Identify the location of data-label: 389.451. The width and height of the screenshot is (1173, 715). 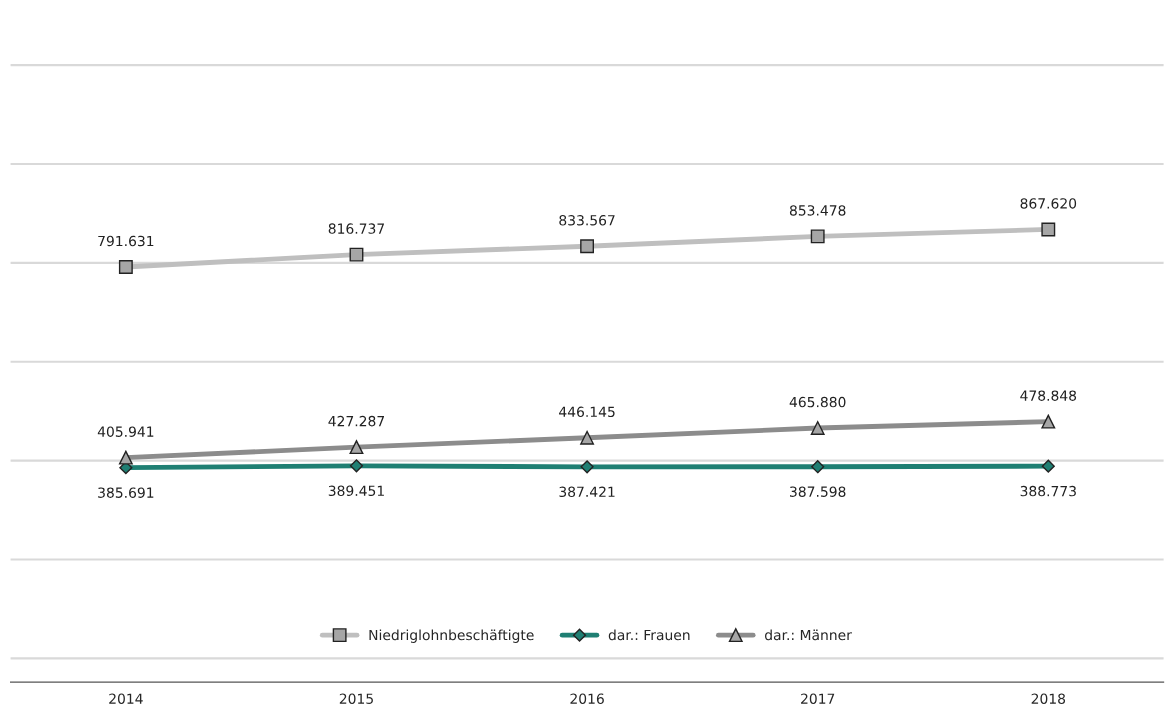
(356, 491).